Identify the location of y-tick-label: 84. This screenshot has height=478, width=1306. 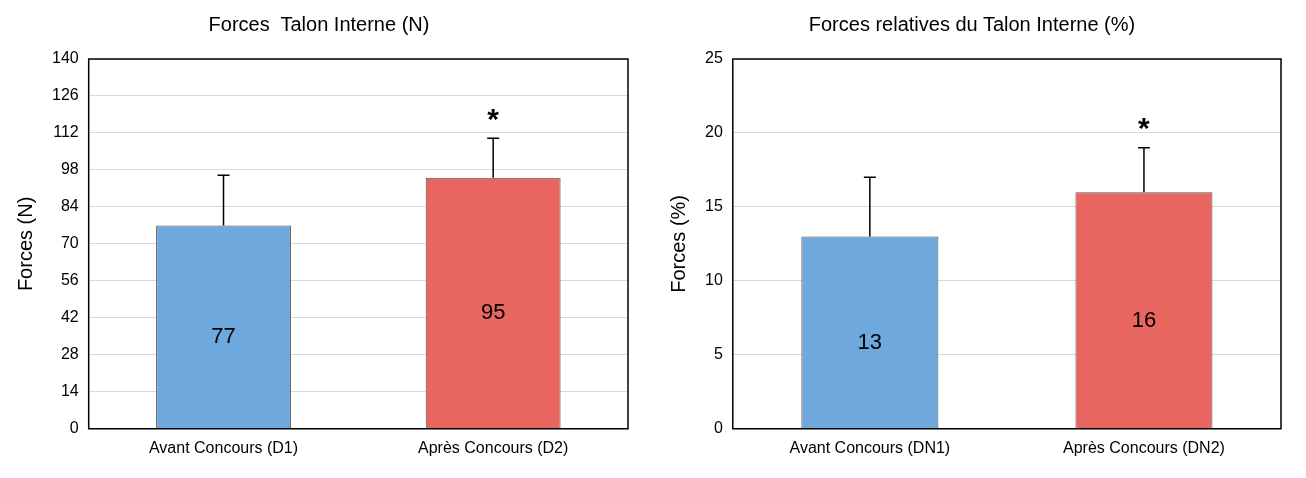
(69, 206).